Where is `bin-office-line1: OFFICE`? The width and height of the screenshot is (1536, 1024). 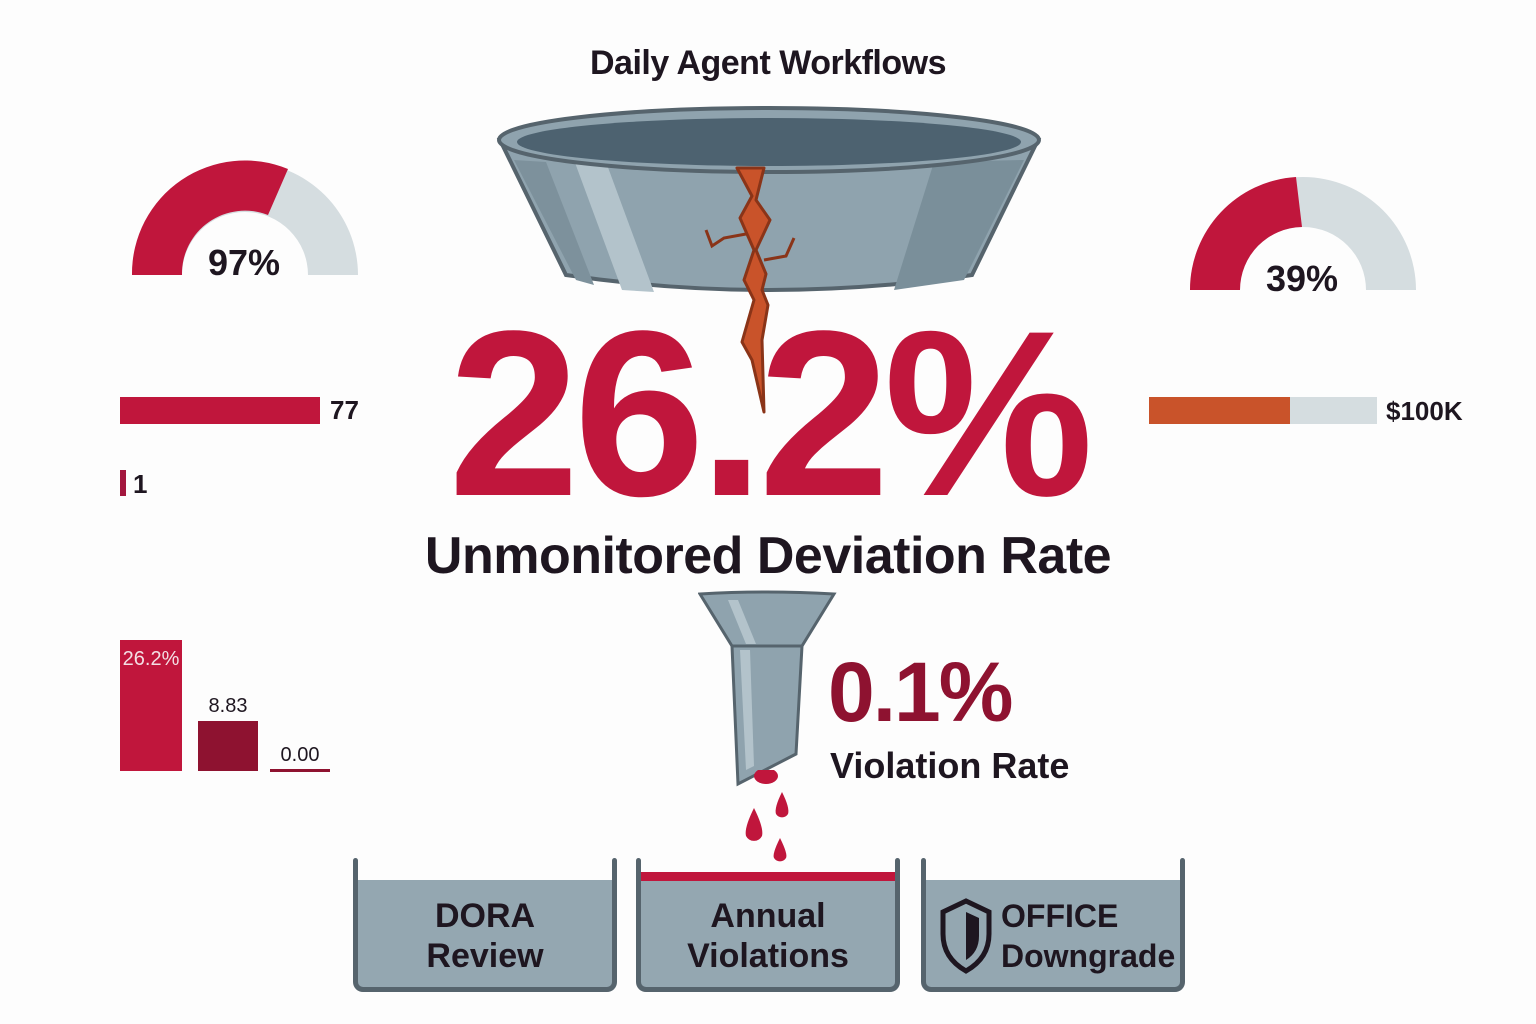 bin-office-line1: OFFICE is located at coordinates (1060, 916).